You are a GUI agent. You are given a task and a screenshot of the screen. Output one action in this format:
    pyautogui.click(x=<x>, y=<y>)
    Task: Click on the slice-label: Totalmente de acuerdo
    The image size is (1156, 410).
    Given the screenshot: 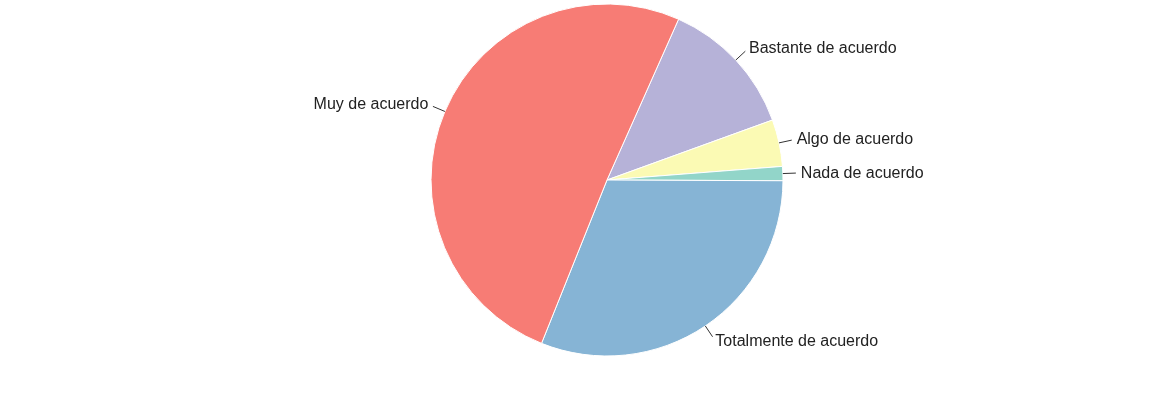 What is the action you would take?
    pyautogui.click(x=797, y=340)
    